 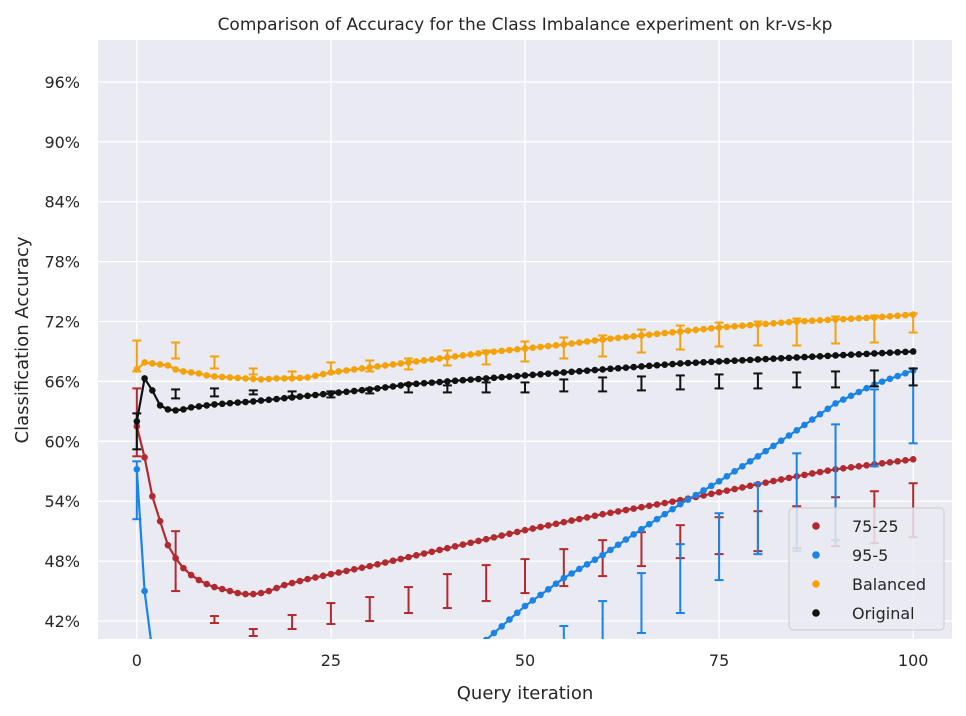 I want to click on y-tick-labels: 42% 48% 54% 60% 66% 72% 78% 84% 90% 96%, so click(x=62, y=352).